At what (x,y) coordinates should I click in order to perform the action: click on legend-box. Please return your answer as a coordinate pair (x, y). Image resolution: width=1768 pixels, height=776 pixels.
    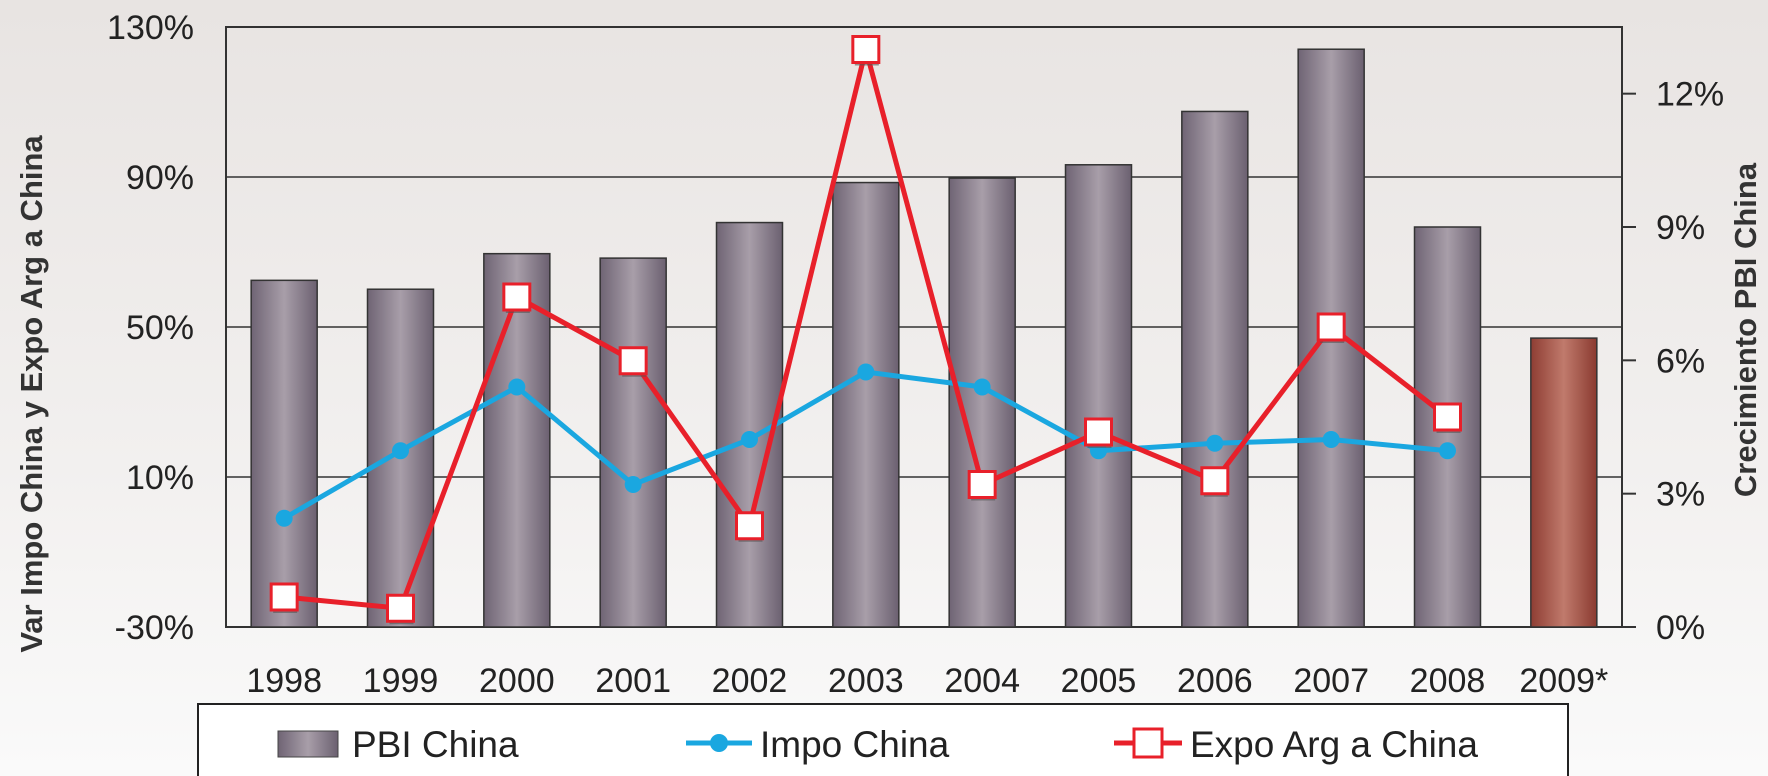
    Looking at the image, I should click on (883, 739).